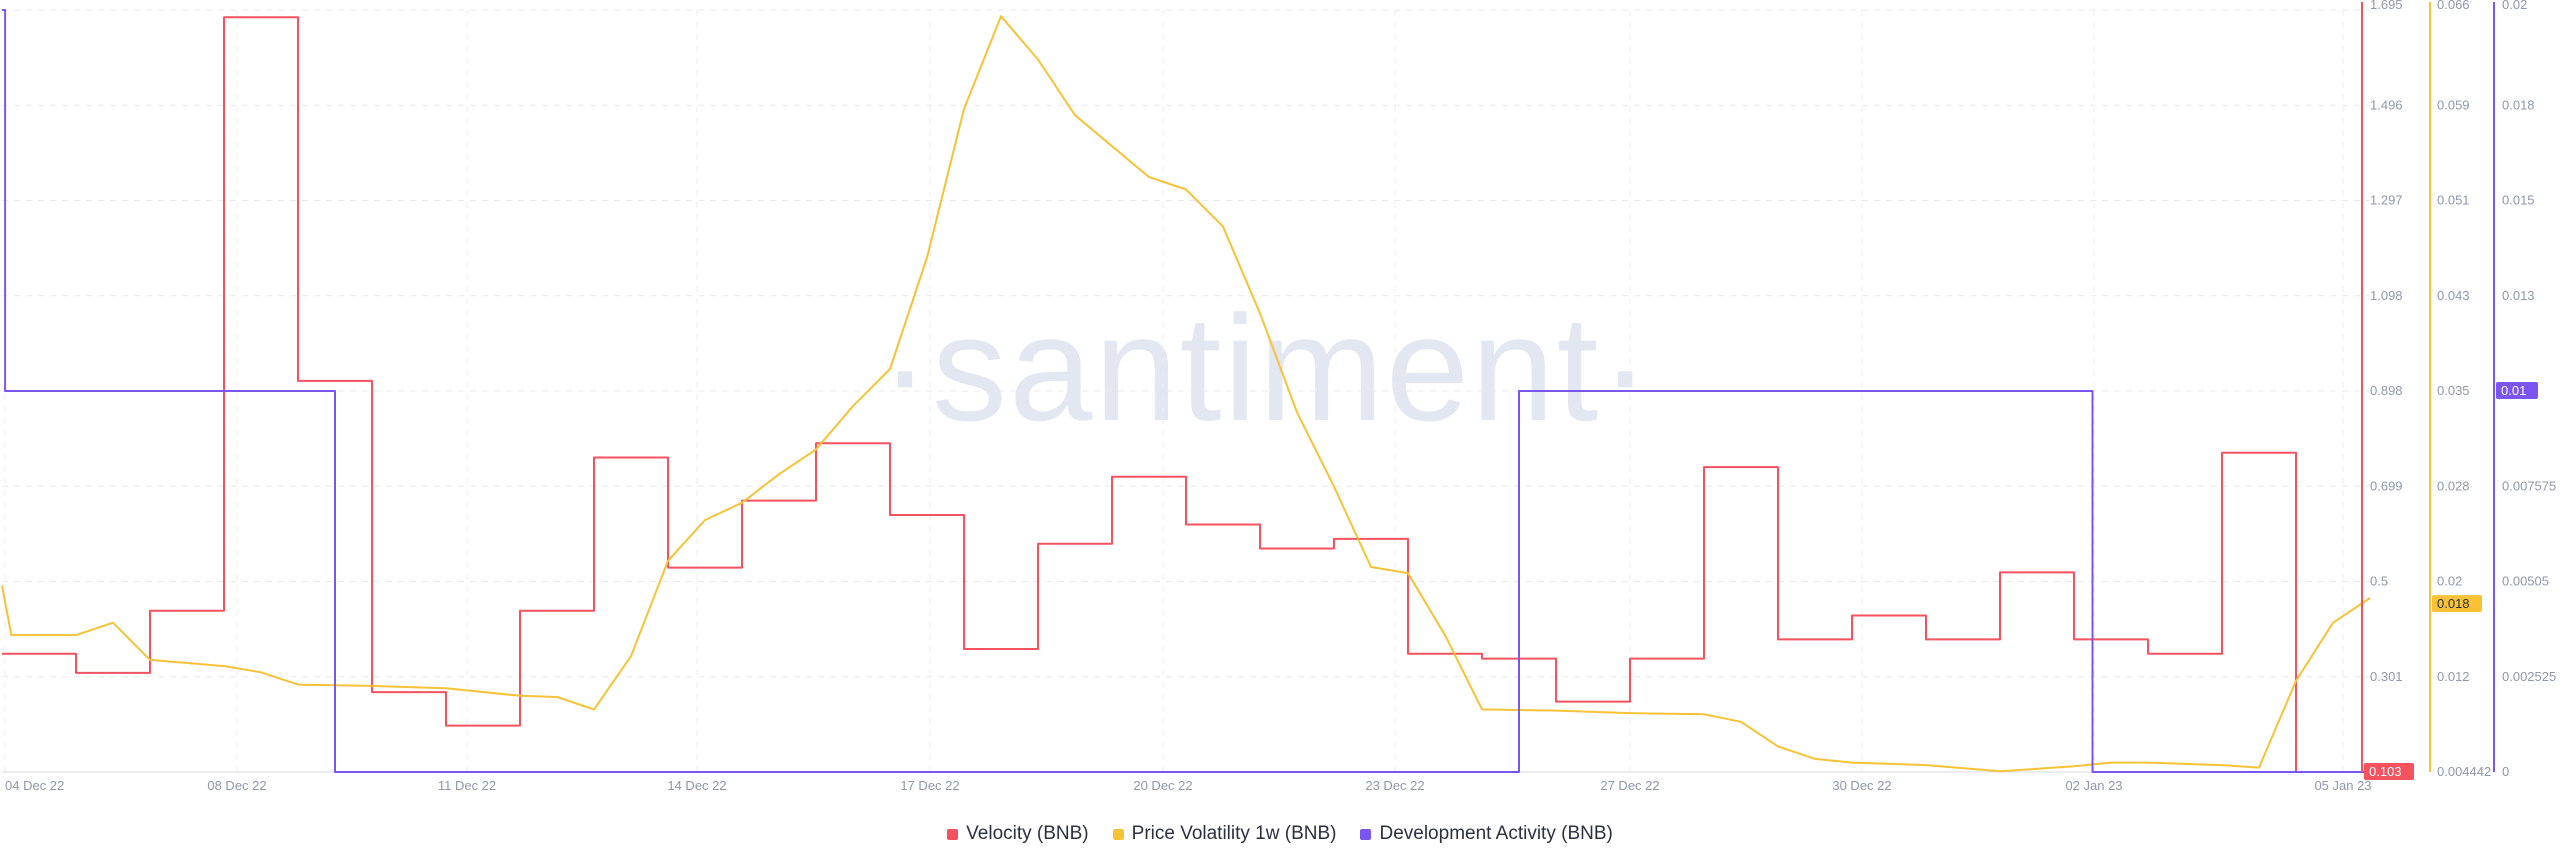  Describe the element at coordinates (2453, 485) in the screenshot. I see `volatility-tick-label: 0.028` at that location.